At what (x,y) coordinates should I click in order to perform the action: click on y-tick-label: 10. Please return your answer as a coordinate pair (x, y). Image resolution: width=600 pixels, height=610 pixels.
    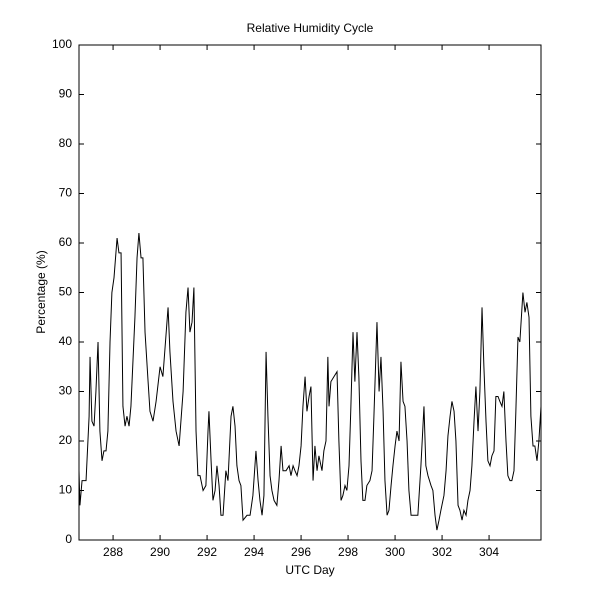
    Looking at the image, I should click on (66, 490).